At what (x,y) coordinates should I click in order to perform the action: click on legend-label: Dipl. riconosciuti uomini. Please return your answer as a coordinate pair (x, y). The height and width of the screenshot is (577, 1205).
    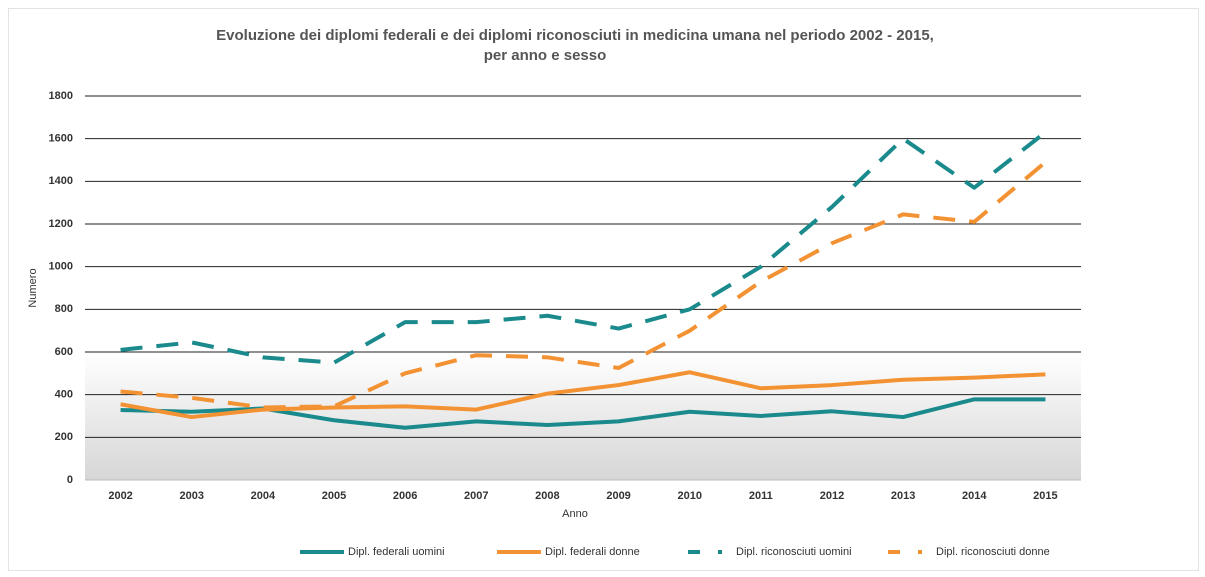
    Looking at the image, I should click on (794, 552).